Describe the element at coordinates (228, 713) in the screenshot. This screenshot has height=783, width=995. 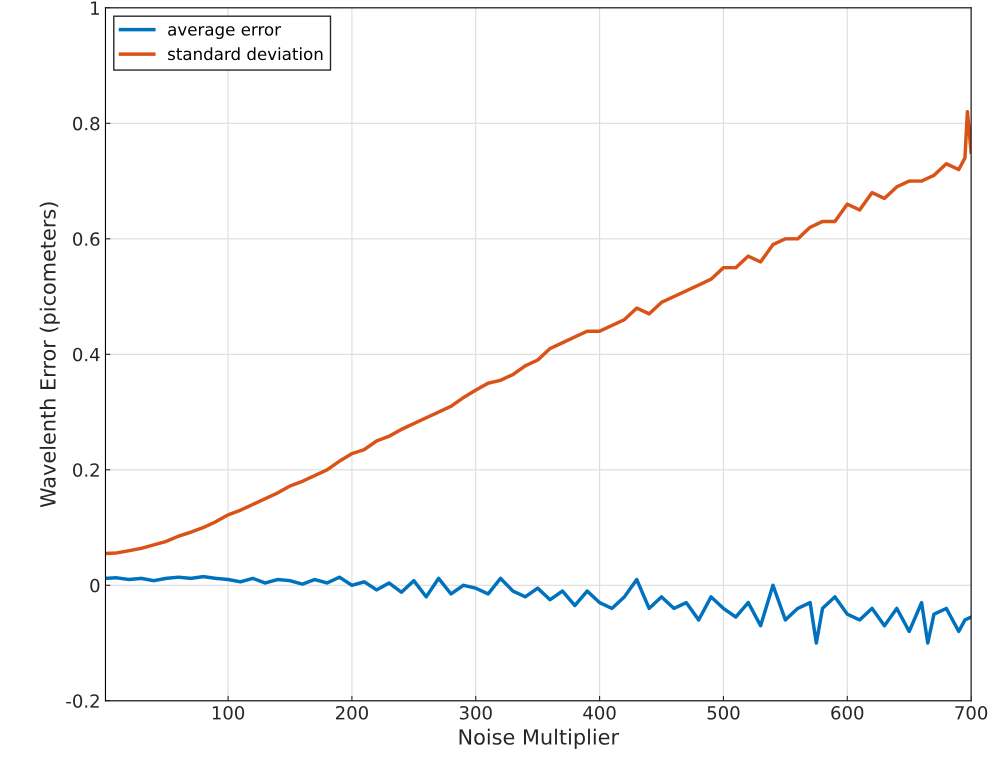
I see `x-tick-label: 100` at that location.